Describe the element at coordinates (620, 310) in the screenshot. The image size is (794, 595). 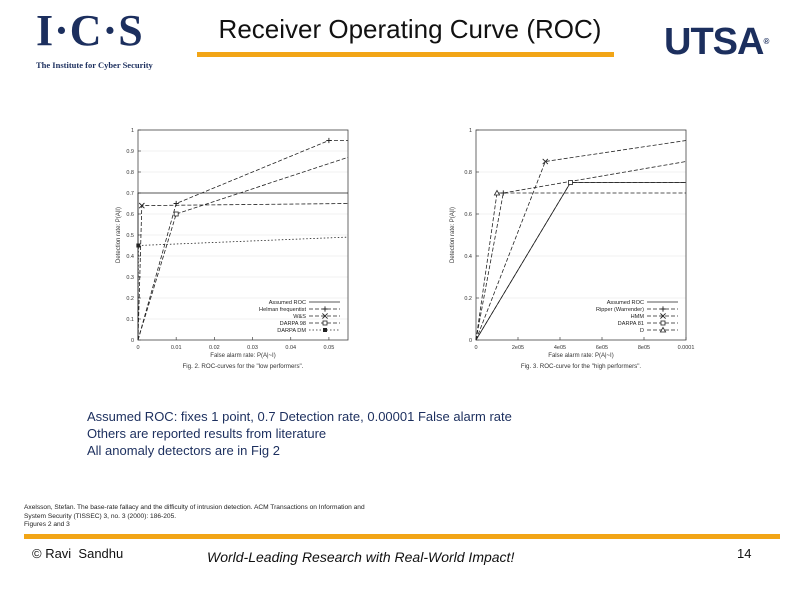
I see `legend-label: Ripper (Warrender)` at that location.